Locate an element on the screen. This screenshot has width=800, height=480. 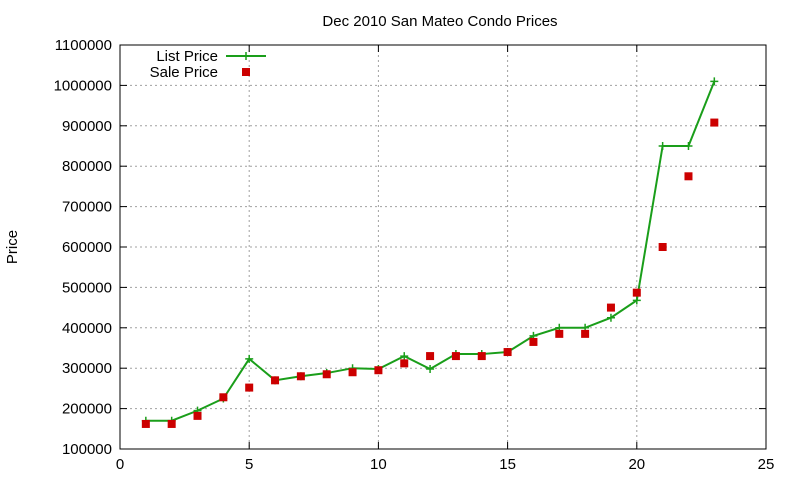
x-tick-label: 25 is located at coordinates (766, 464).